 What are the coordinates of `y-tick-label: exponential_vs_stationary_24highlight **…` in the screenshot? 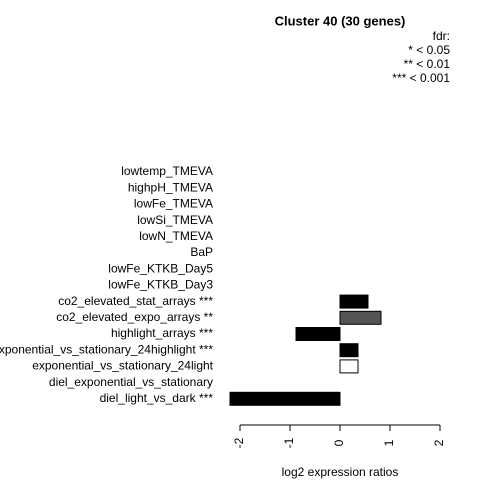 It's located at (106, 349).